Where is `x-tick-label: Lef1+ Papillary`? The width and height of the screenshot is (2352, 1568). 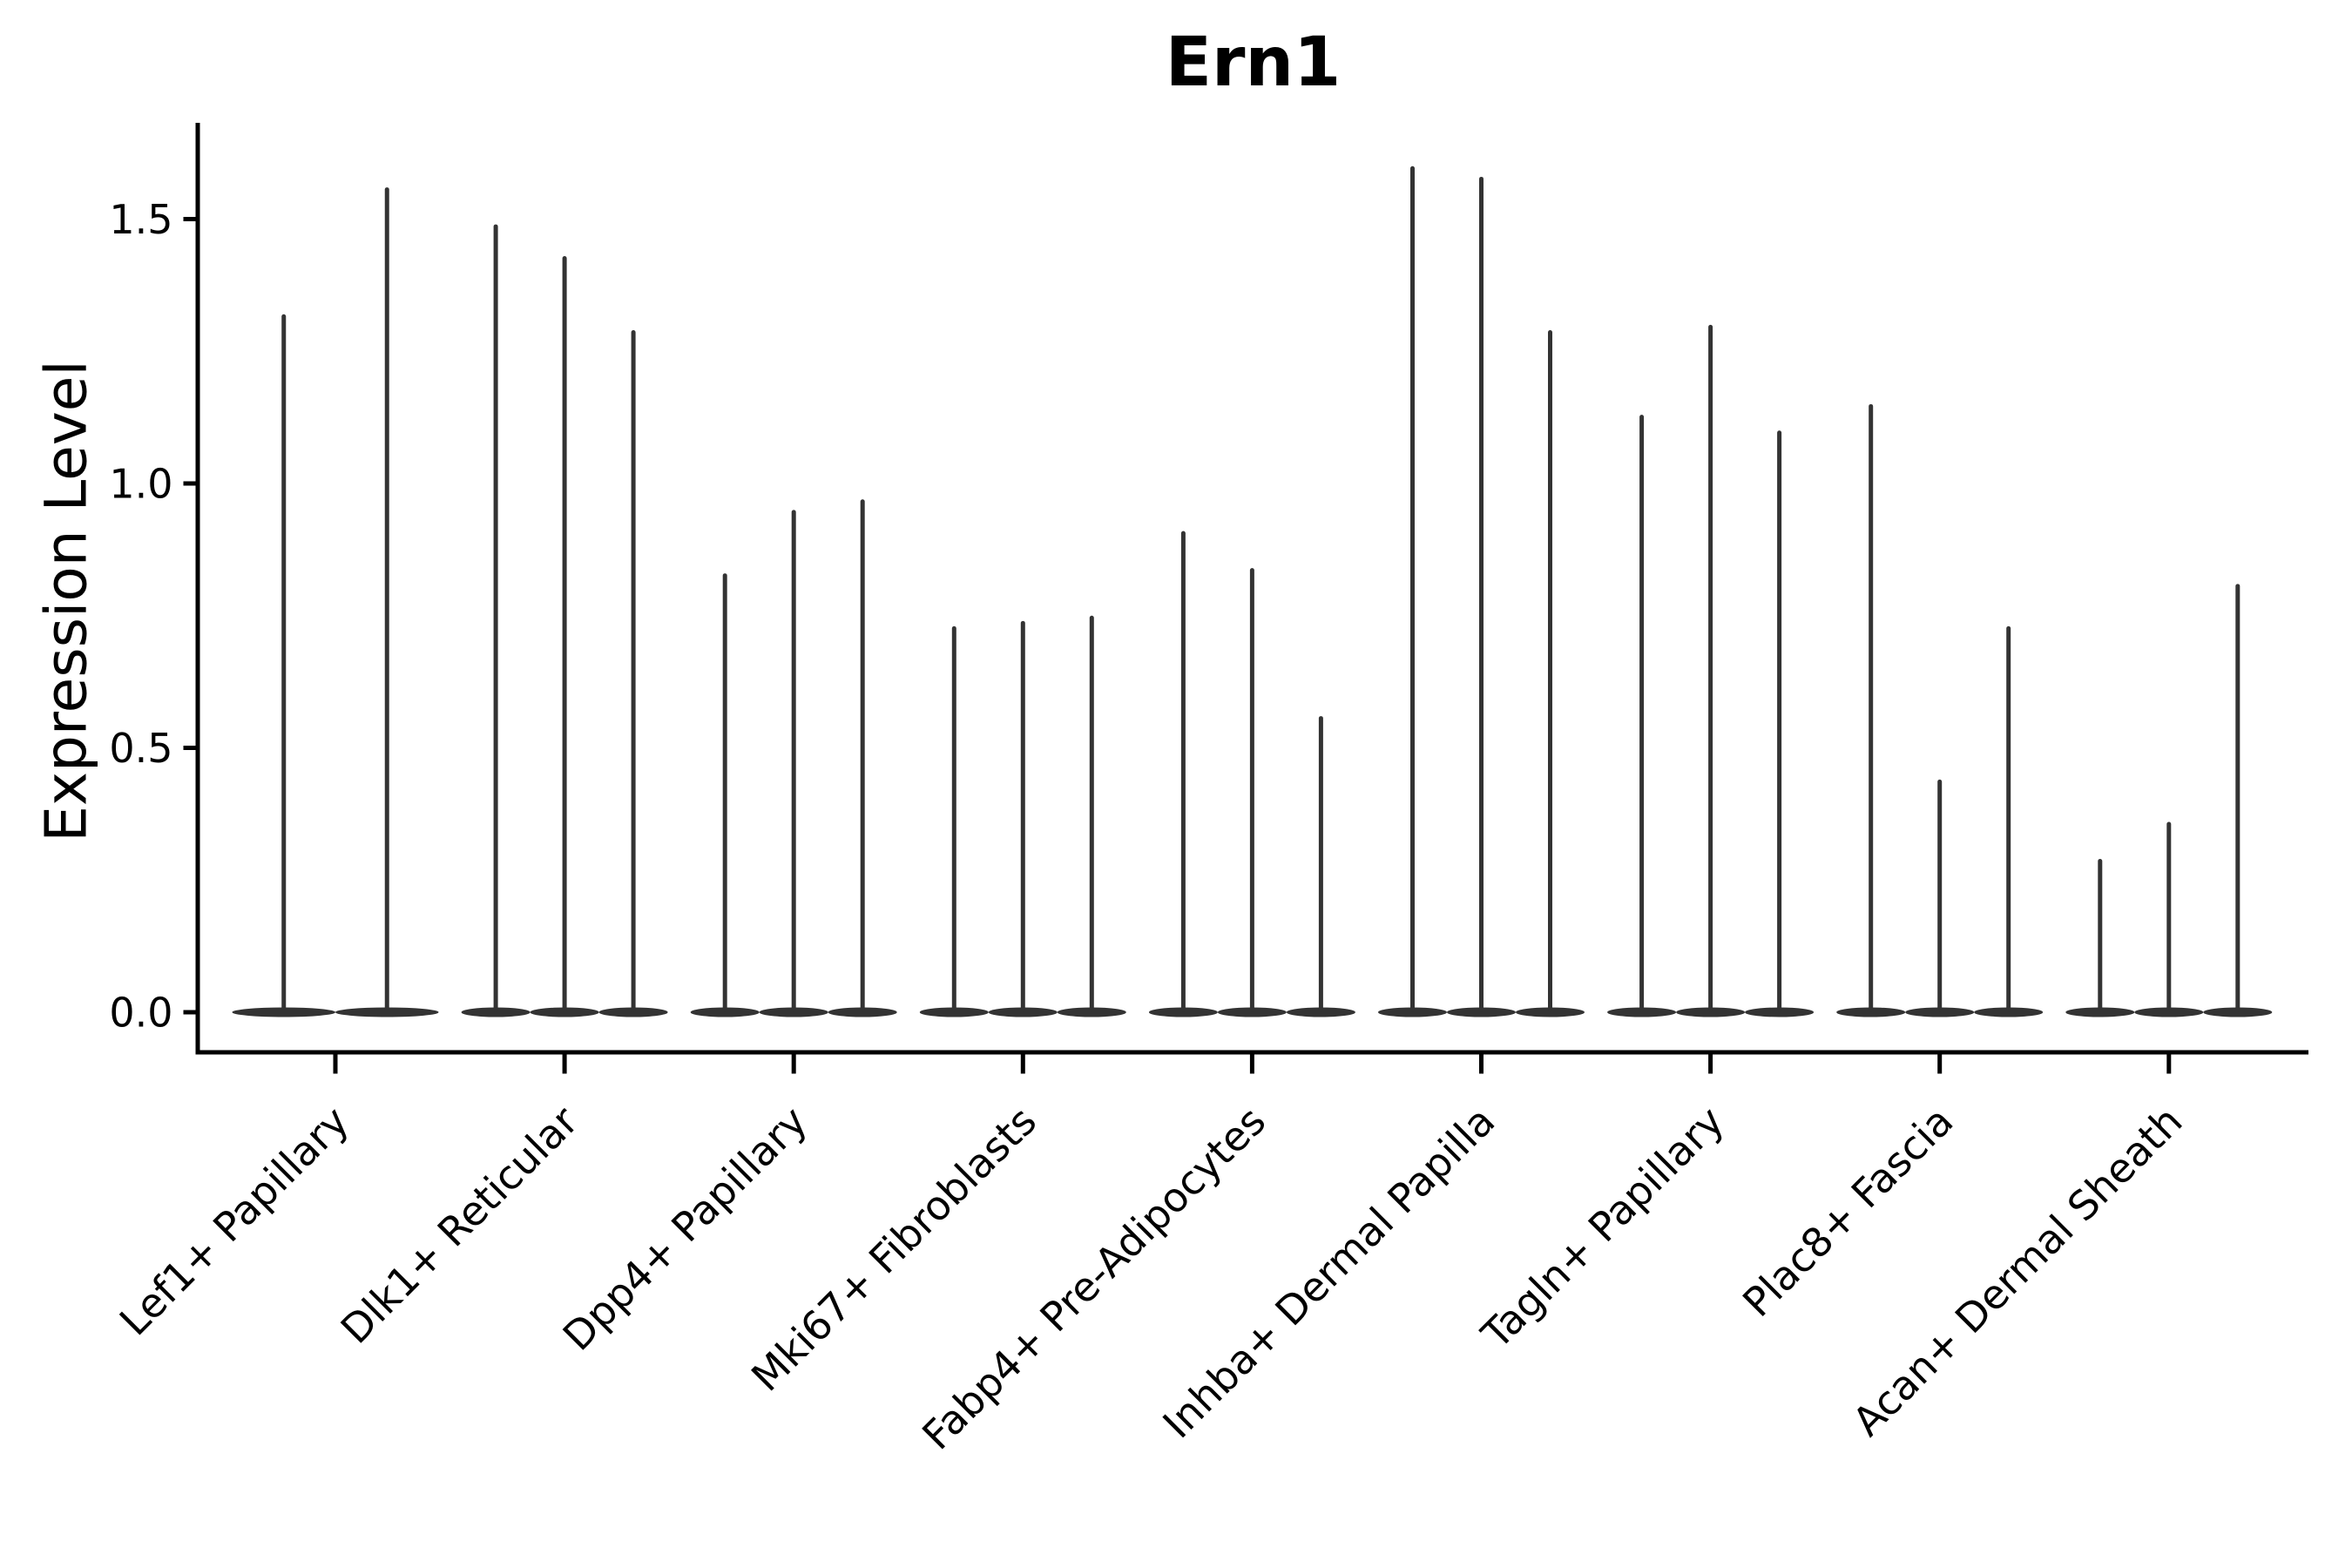
x-tick-label: Lef1+ Papillary is located at coordinates (235, 1221).